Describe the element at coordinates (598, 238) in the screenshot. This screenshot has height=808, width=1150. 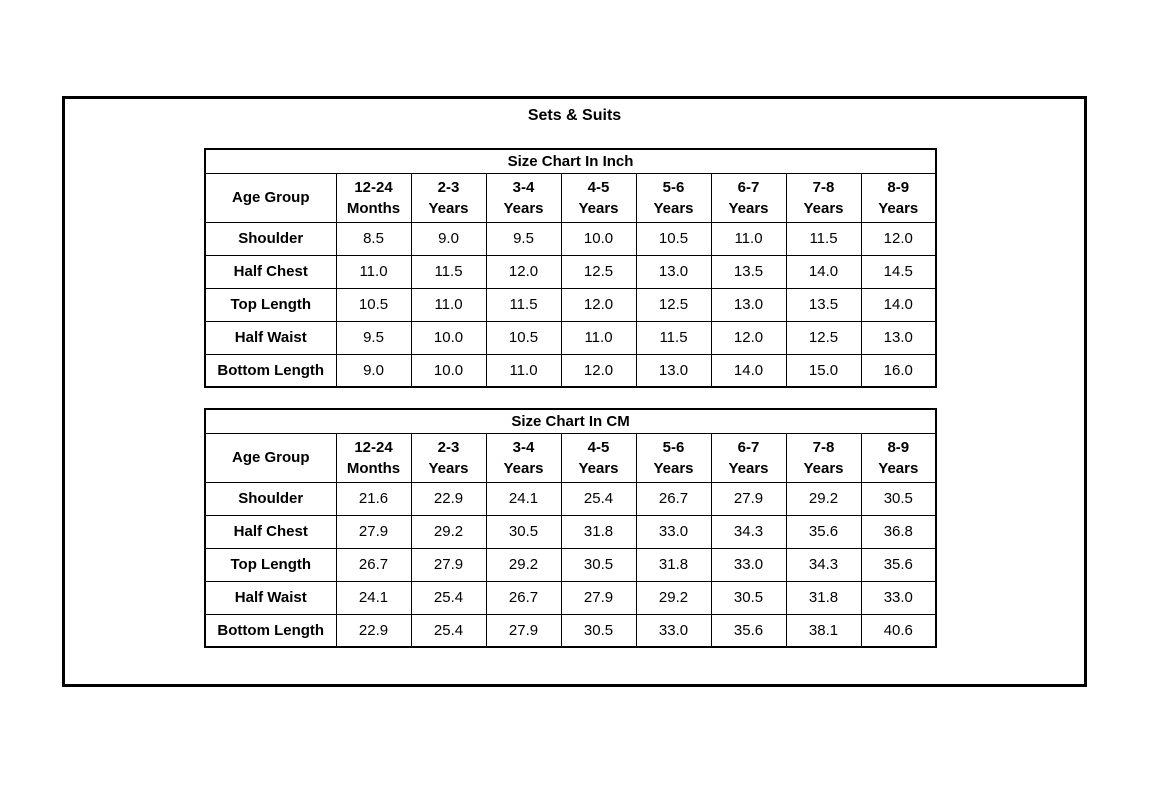
I see `value-cell: 10.0` at that location.